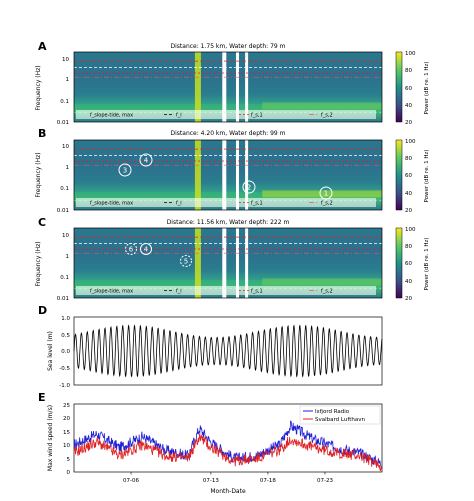  I want to click on panel-b-yticks: 10 1 0.1 0.01, so click(63, 179).